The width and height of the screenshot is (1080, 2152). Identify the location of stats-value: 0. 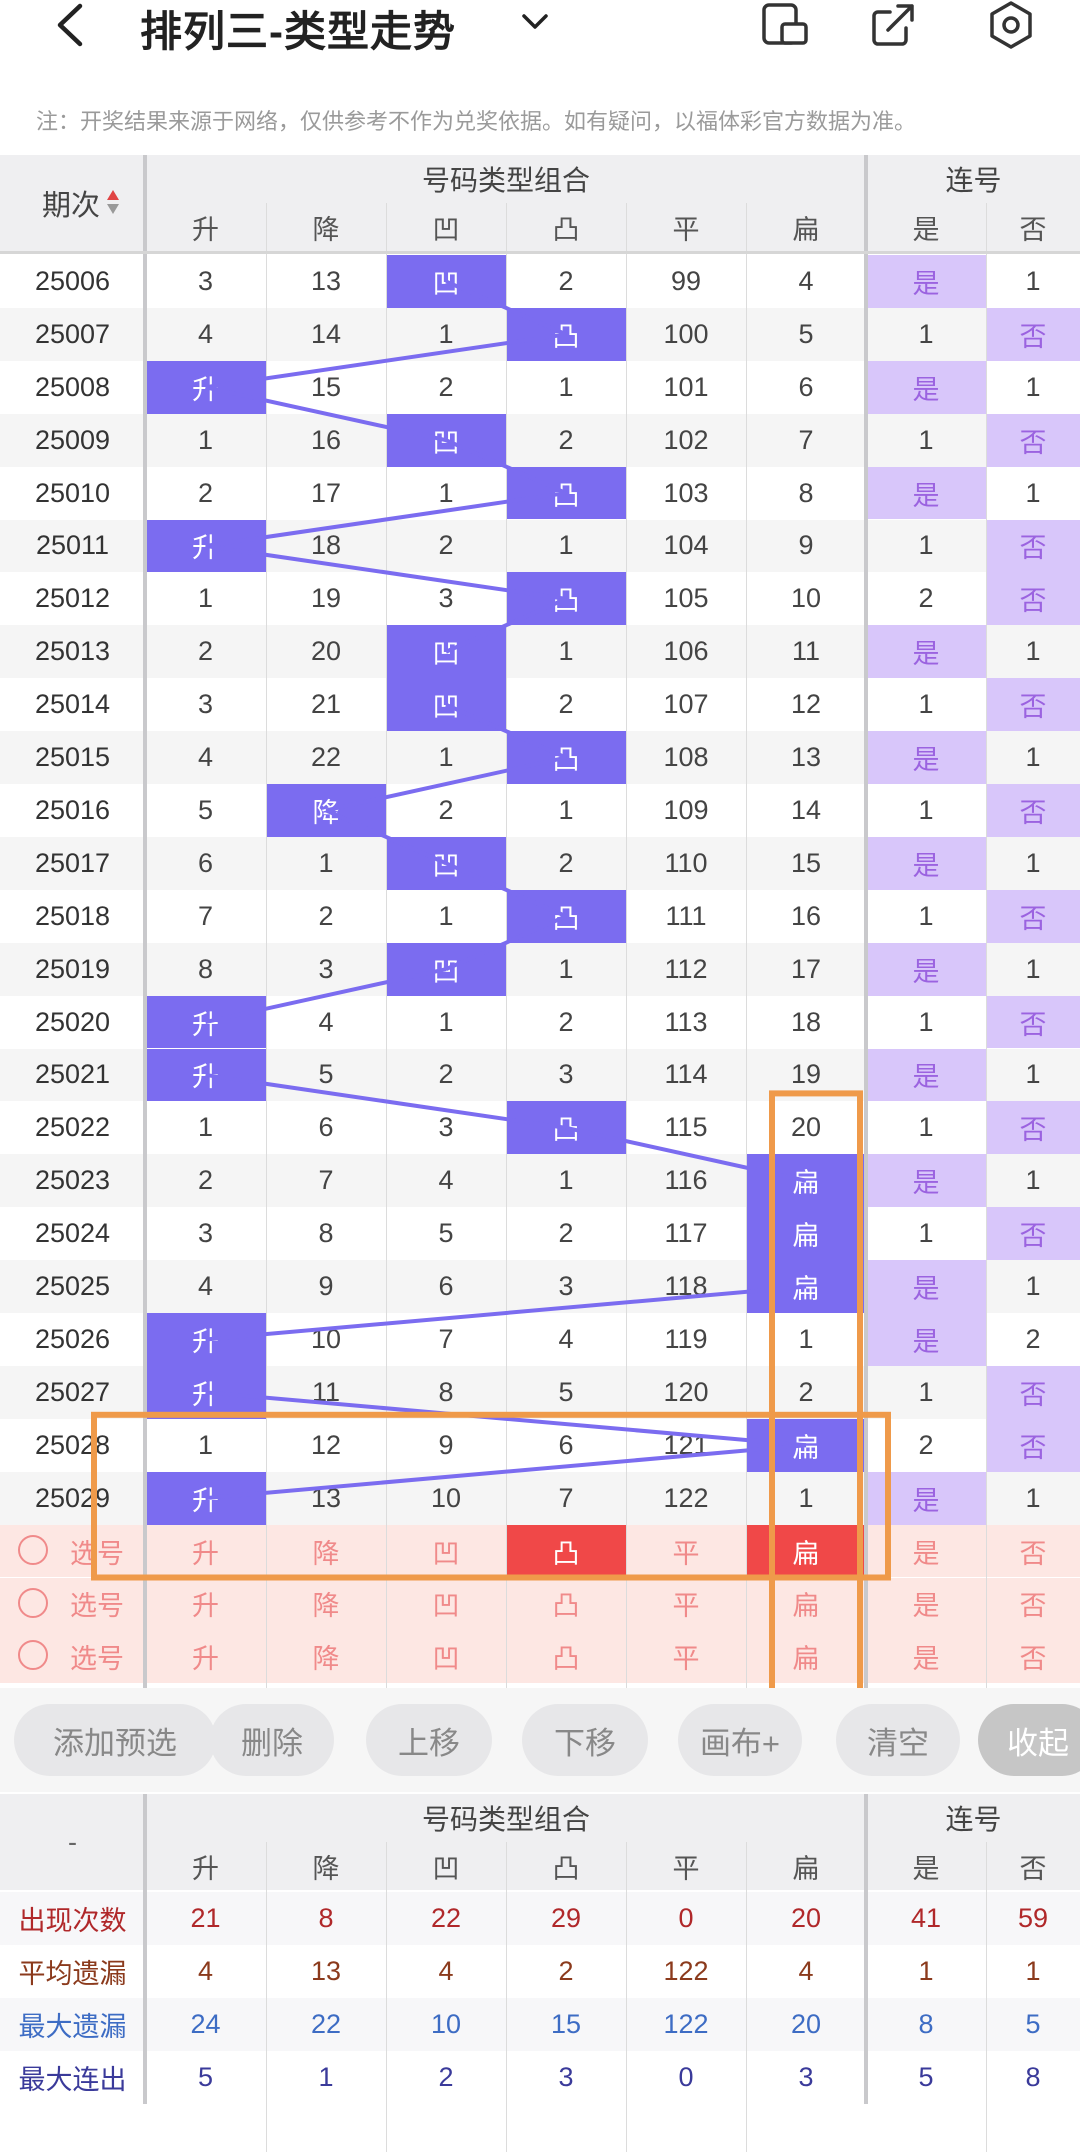
(686, 2077).